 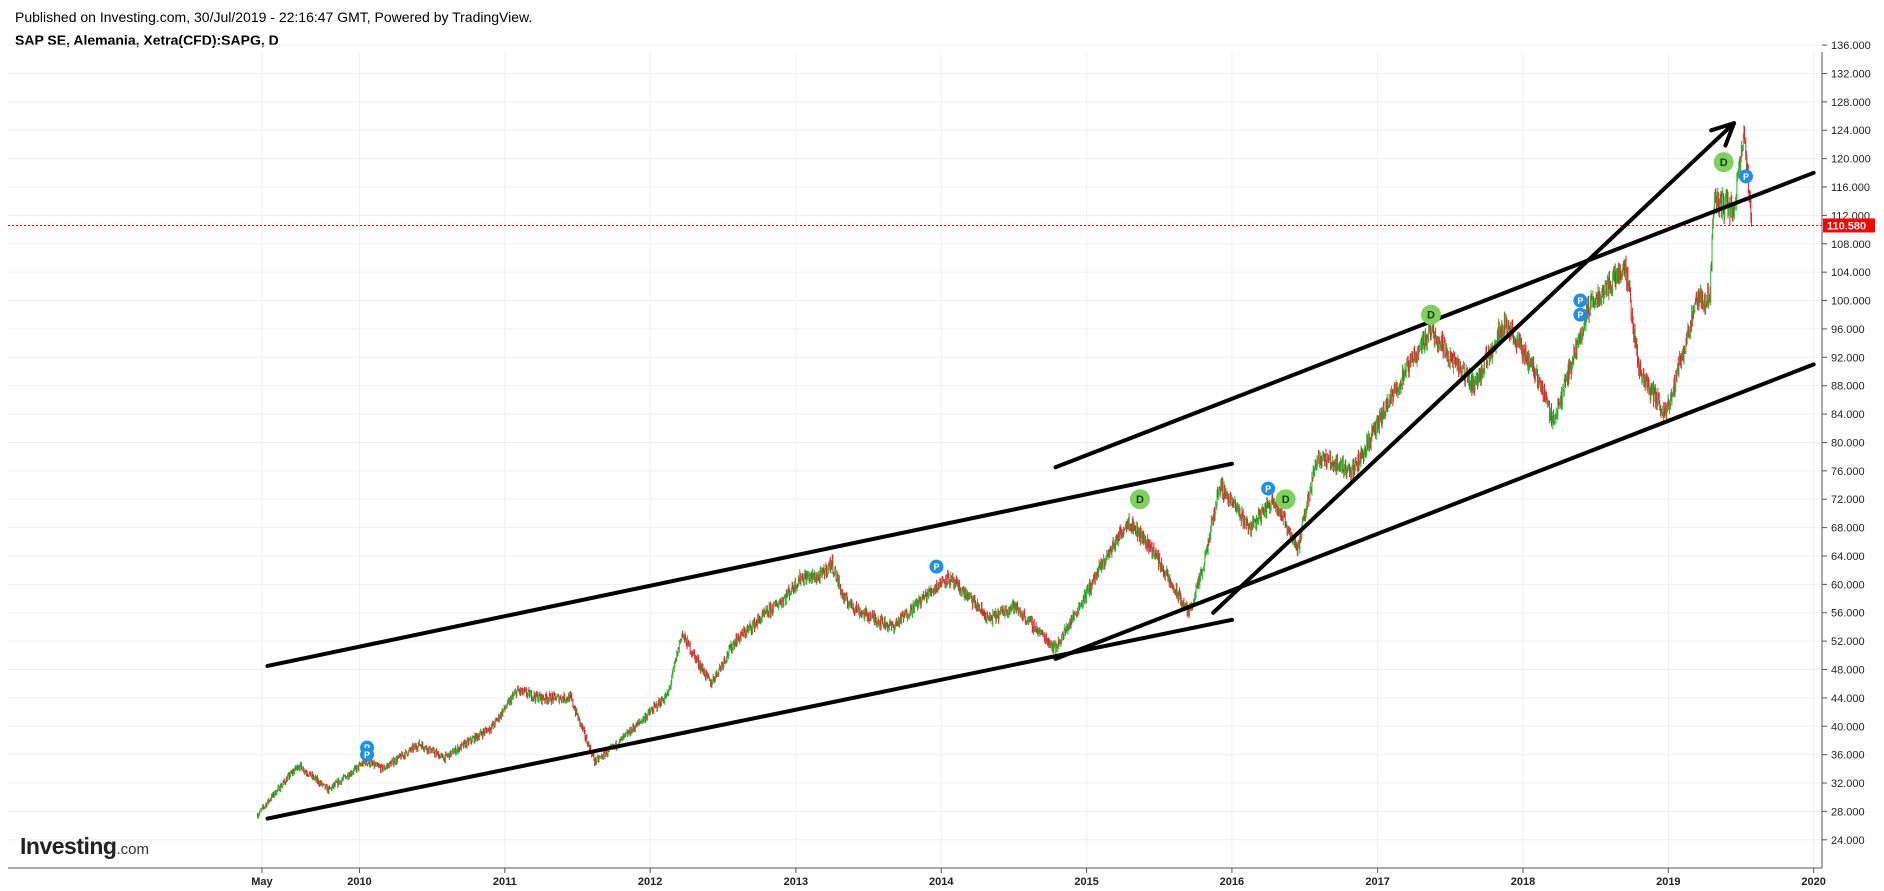 What do you see at coordinates (1851, 74) in the screenshot?
I see `y-tick-label: 132.000` at bounding box center [1851, 74].